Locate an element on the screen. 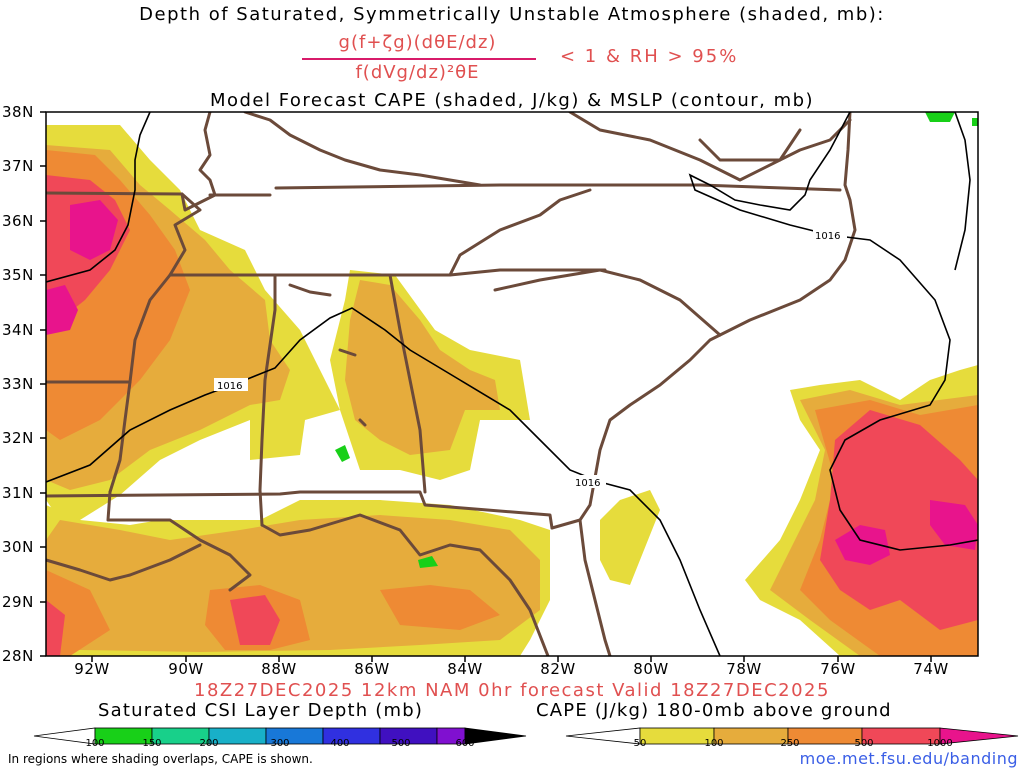  latitude-label: 36N is located at coordinates (18, 221).